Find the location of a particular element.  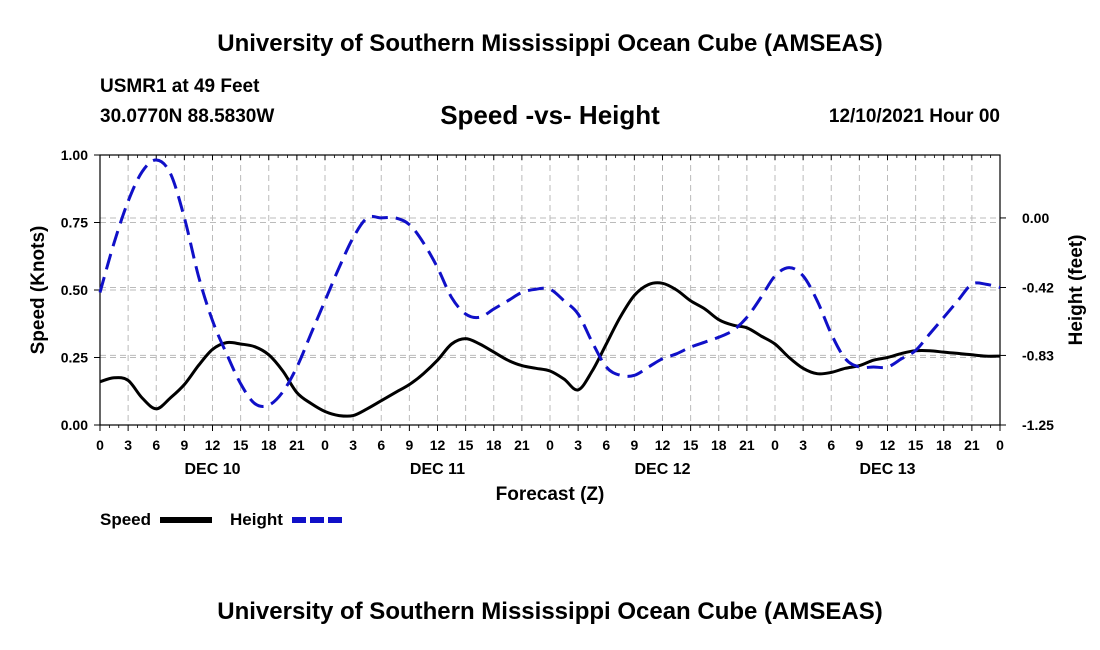

y2-axis-label: Height (feet) is located at coordinates (1076, 290).